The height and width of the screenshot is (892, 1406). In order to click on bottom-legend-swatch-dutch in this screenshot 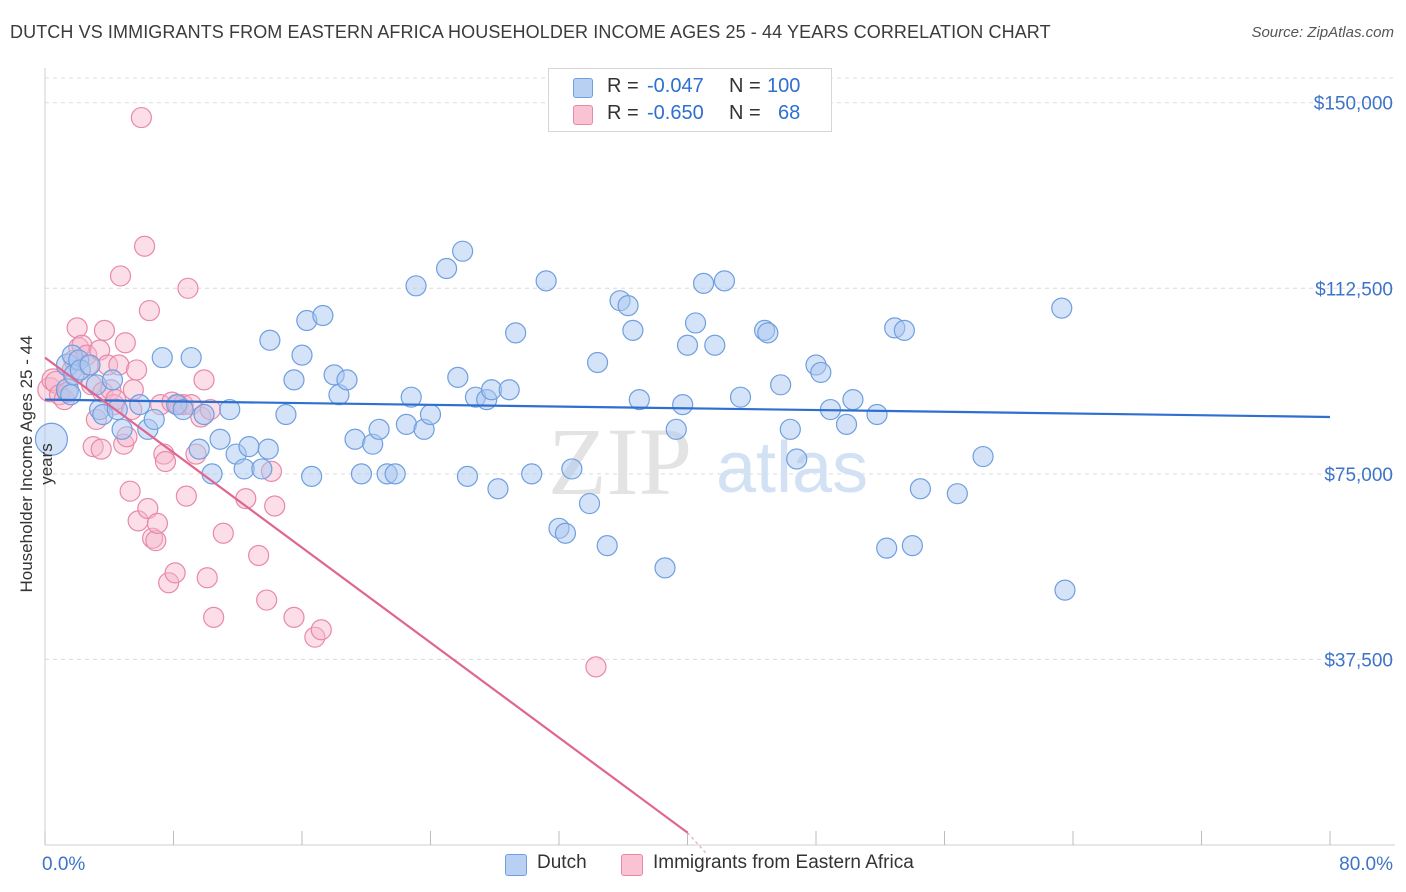, I will do `click(516, 865)`.